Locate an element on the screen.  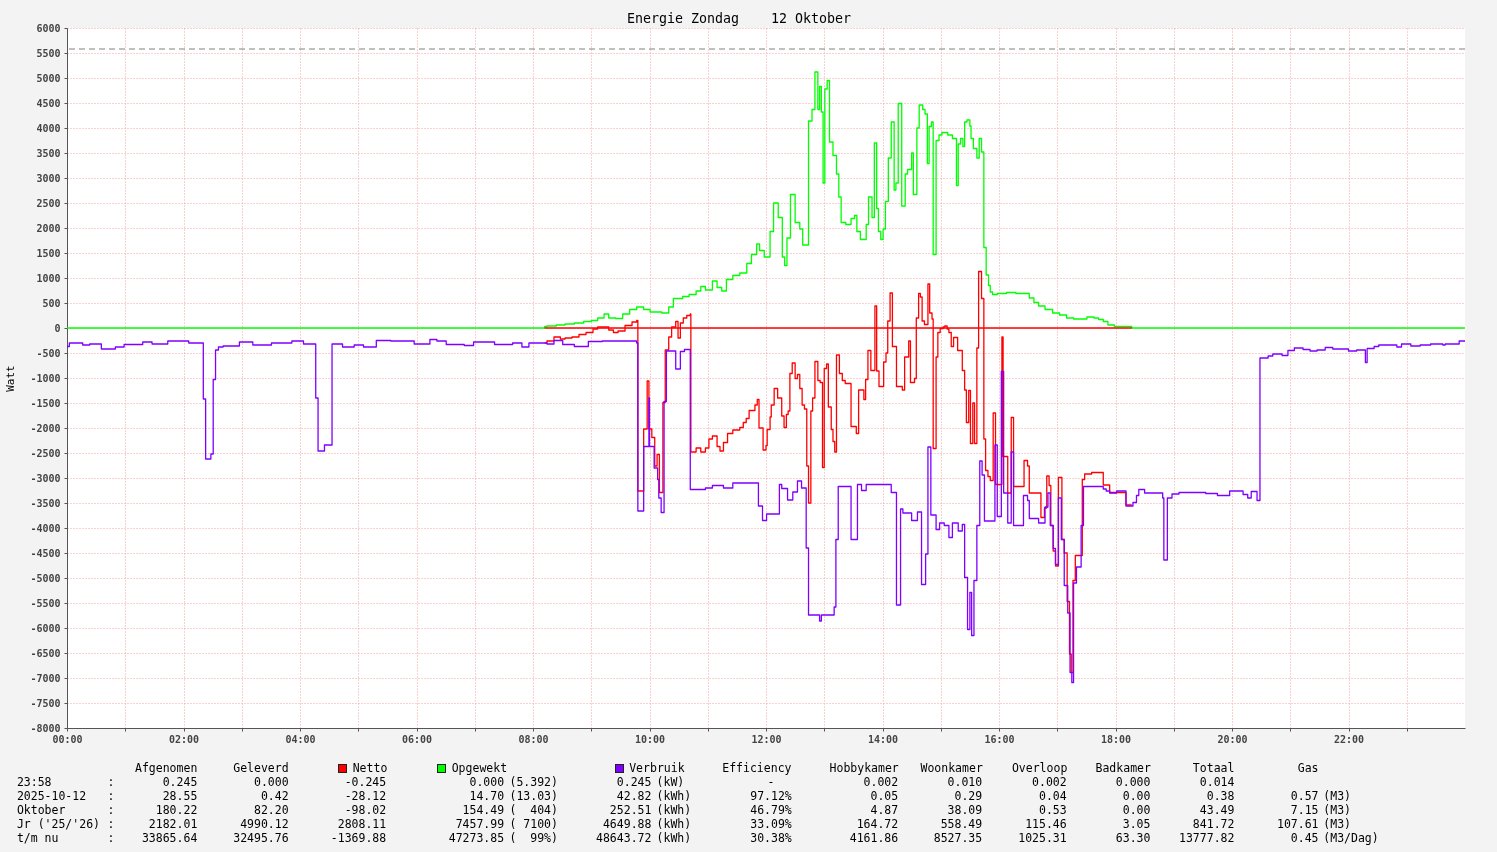
text: 841.72 is located at coordinates (1213, 824).